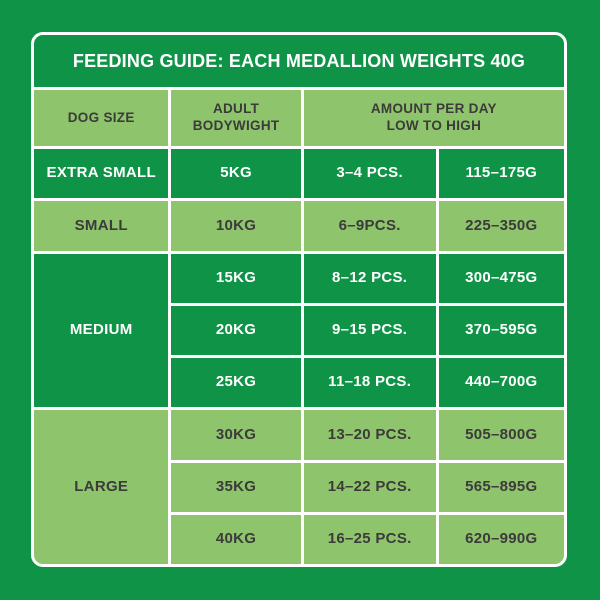 Image resolution: width=600 pixels, height=600 pixels. What do you see at coordinates (236, 278) in the screenshot?
I see `weight-cell: 15KG` at bounding box center [236, 278].